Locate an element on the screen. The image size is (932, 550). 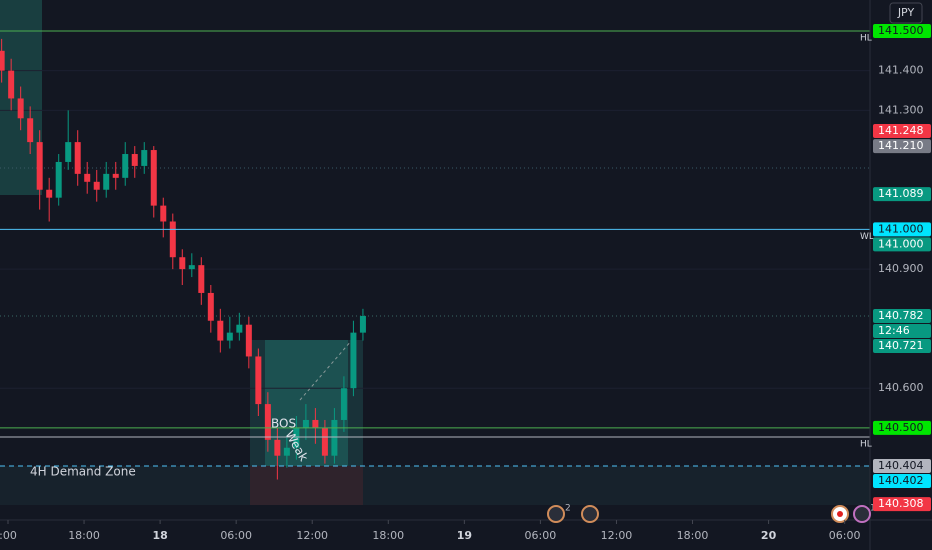
x-tick-label: 19 is located at coordinates (464, 535).